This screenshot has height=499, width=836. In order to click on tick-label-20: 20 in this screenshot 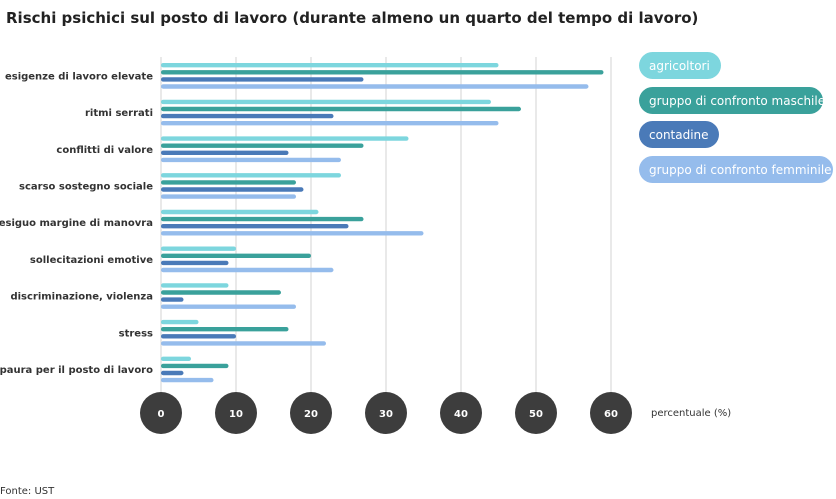, I will do `click(311, 414)`.